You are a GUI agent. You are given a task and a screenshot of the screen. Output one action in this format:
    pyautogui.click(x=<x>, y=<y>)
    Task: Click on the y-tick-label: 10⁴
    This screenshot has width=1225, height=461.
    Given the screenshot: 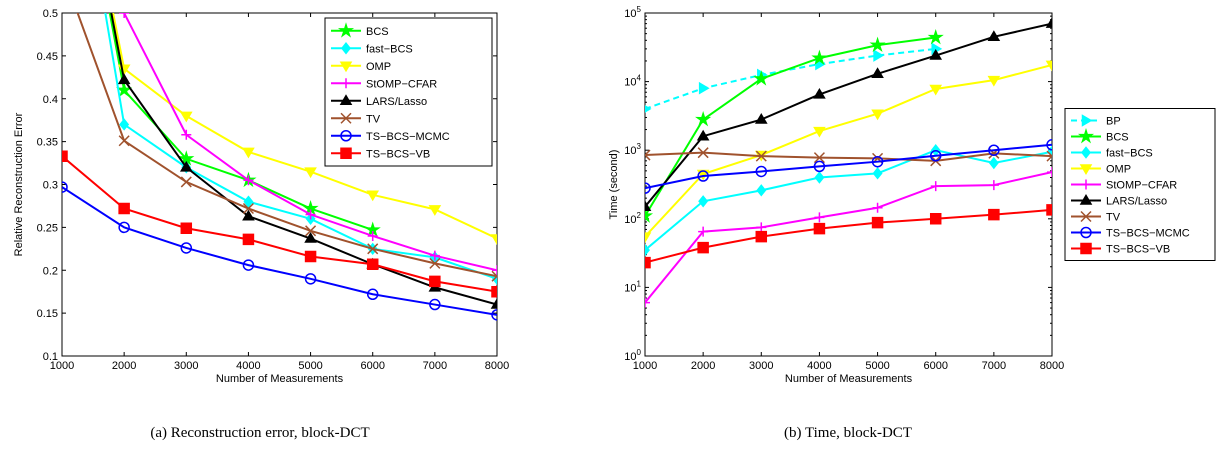 What is the action you would take?
    pyautogui.click(x=632, y=81)
    